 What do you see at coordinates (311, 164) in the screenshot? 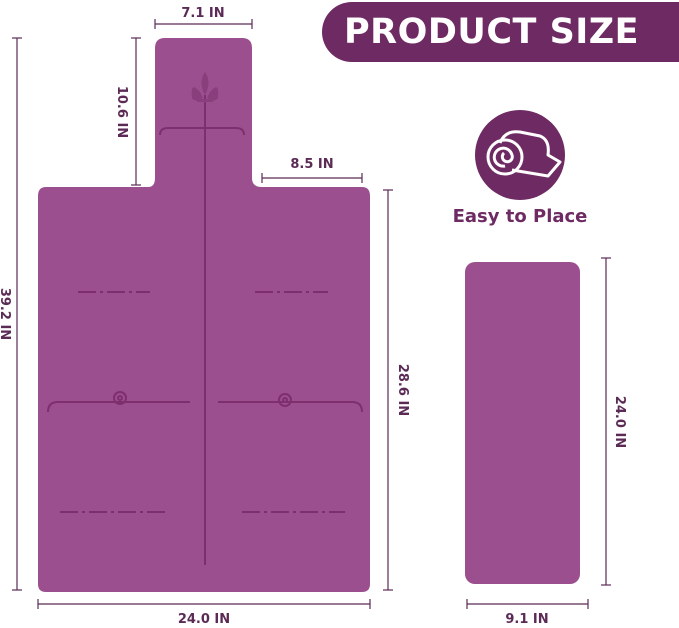
I see `shoulder-width-label: 8.5 IN` at bounding box center [311, 164].